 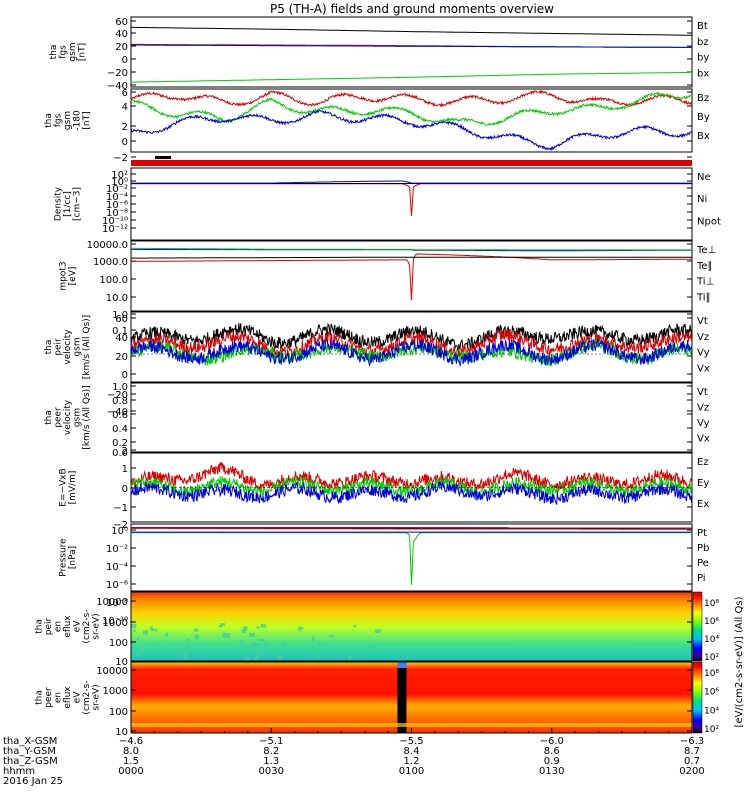 I want to click on legend-entry: Bt, so click(x=702, y=26).